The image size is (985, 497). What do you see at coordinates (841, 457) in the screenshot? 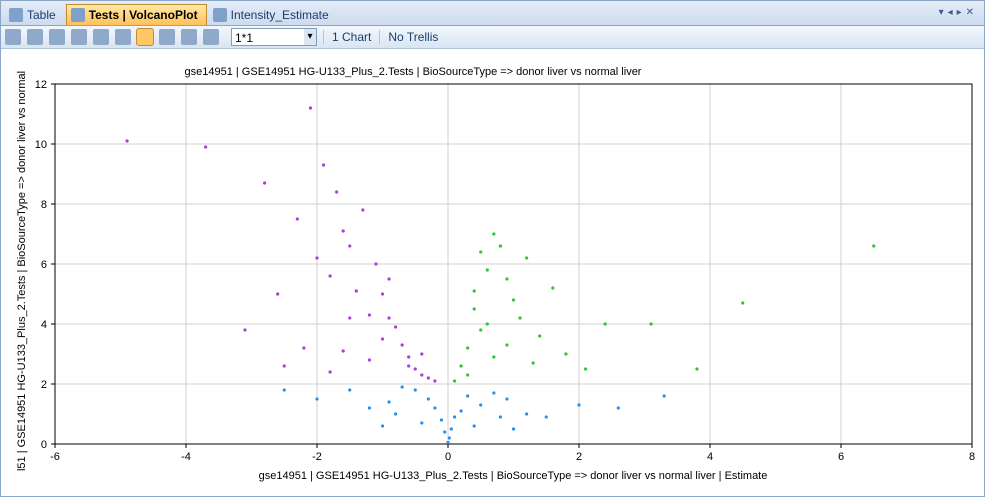
I see `x-tick-label: 6` at bounding box center [841, 457].